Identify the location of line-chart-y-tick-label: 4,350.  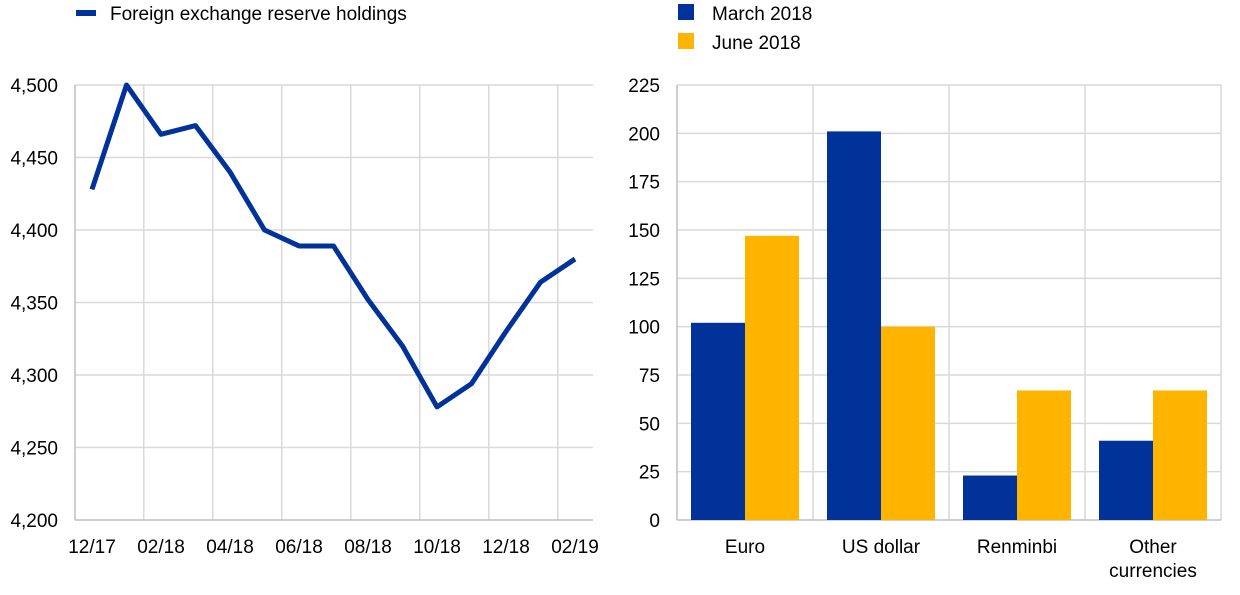
(34, 304).